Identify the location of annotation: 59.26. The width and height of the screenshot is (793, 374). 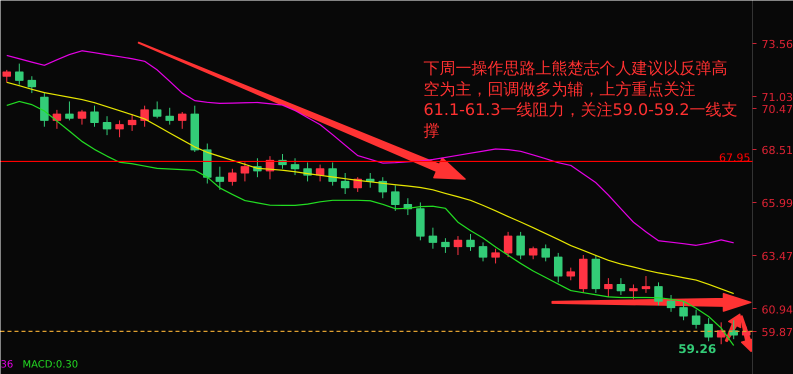
(697, 349).